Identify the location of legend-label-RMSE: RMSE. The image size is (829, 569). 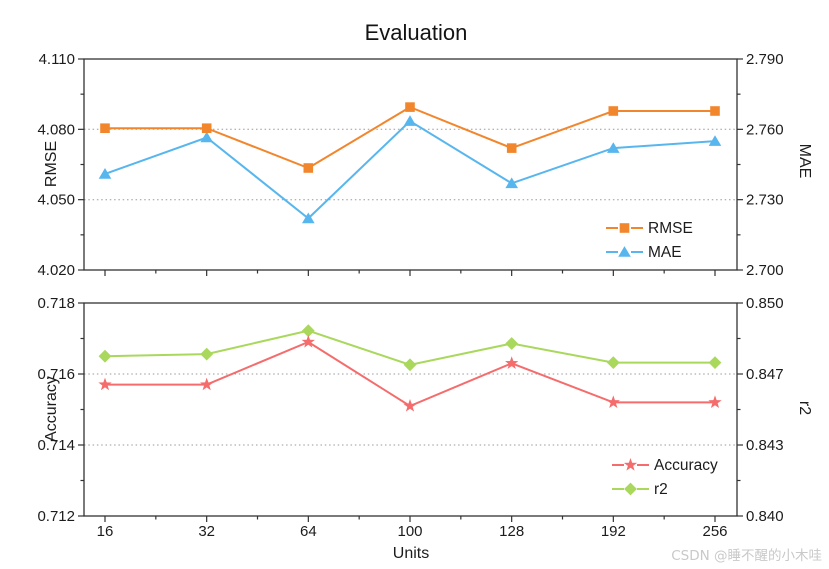
(670, 228).